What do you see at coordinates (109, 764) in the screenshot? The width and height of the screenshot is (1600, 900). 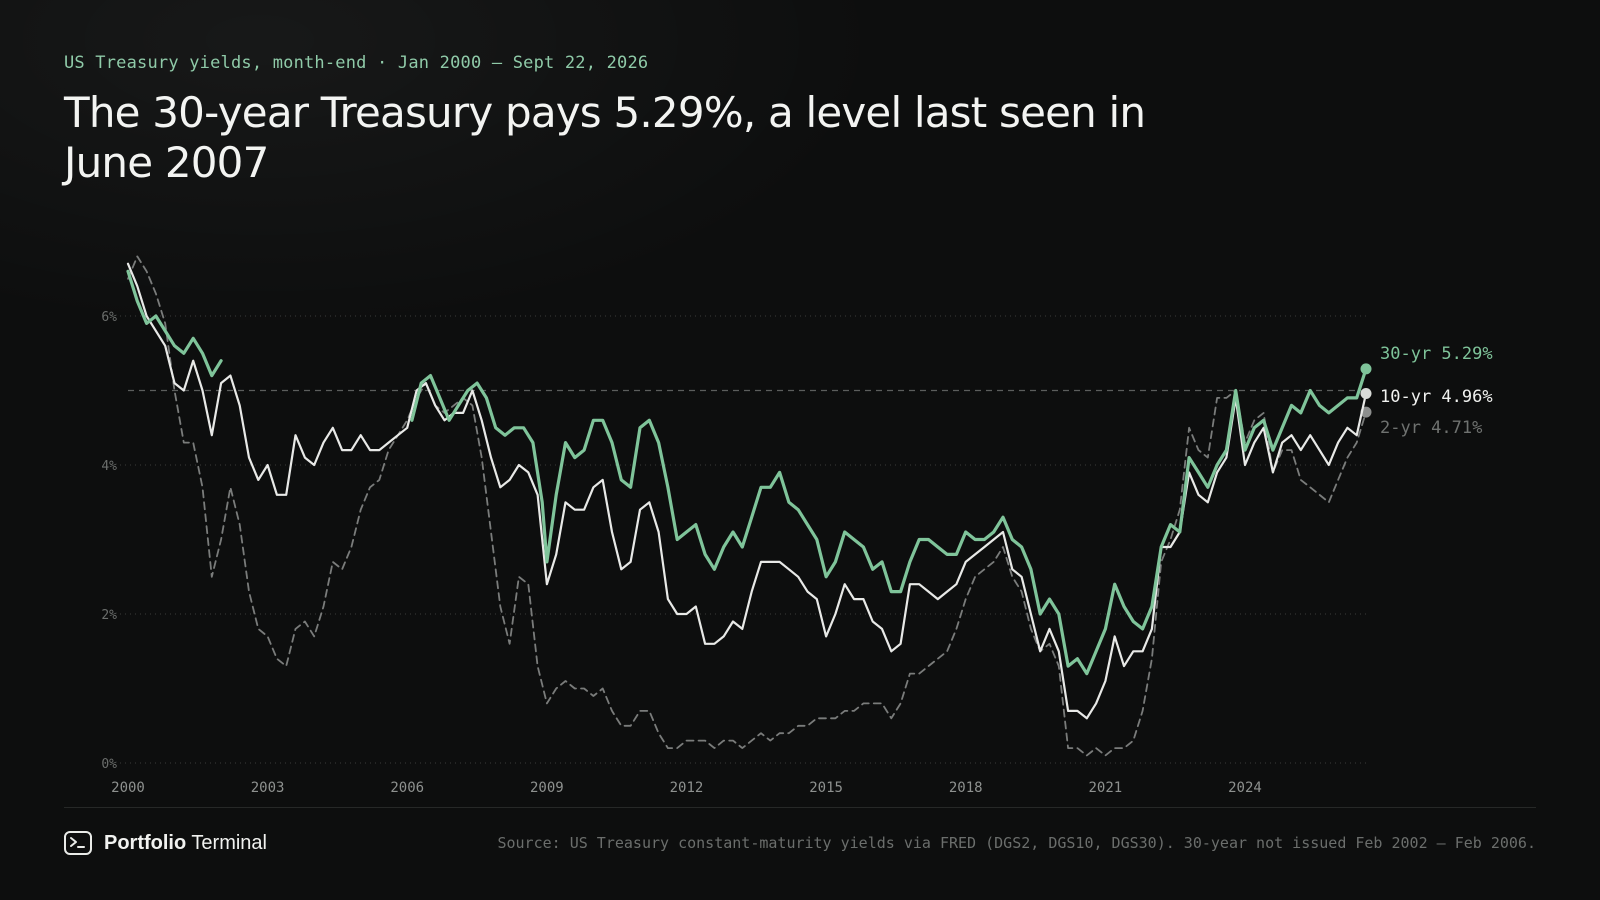 I see `y-tick-label: 0%` at bounding box center [109, 764].